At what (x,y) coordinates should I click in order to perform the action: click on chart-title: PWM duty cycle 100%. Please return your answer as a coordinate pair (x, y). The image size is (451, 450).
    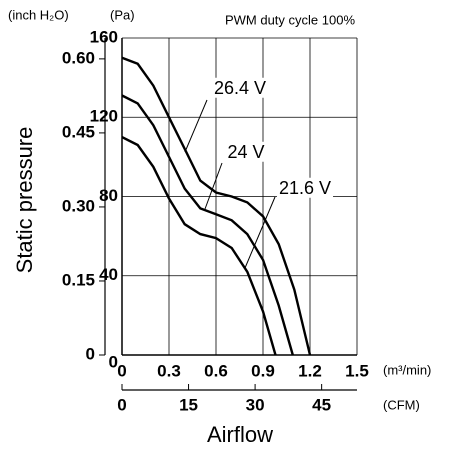
    Looking at the image, I should click on (290, 19).